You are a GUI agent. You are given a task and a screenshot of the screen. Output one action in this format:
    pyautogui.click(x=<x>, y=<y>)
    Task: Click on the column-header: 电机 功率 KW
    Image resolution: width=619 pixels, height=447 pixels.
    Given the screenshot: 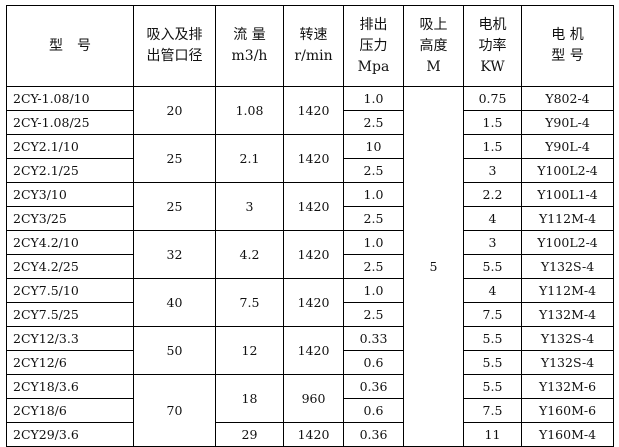 What is the action you would take?
    pyautogui.click(x=492, y=46)
    